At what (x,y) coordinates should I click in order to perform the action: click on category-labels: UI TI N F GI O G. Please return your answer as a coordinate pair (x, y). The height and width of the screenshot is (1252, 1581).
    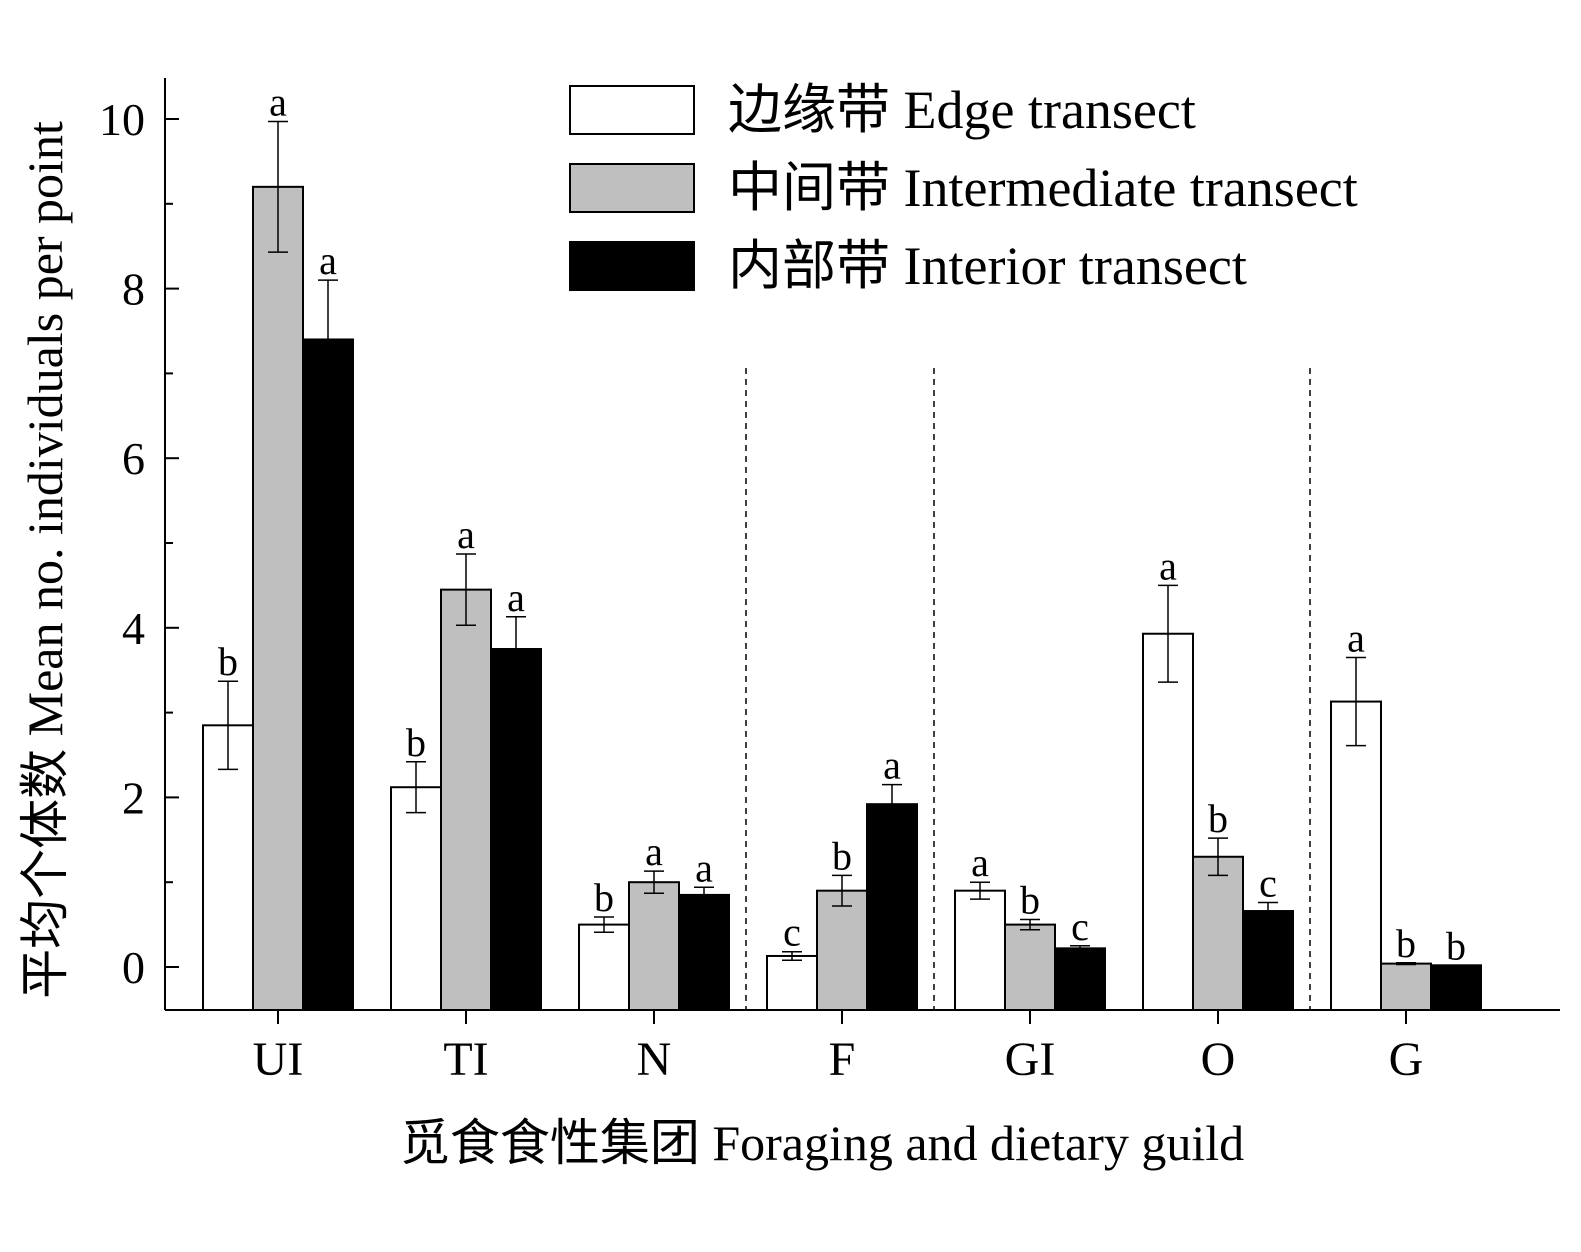
    Looking at the image, I should click on (838, 1048).